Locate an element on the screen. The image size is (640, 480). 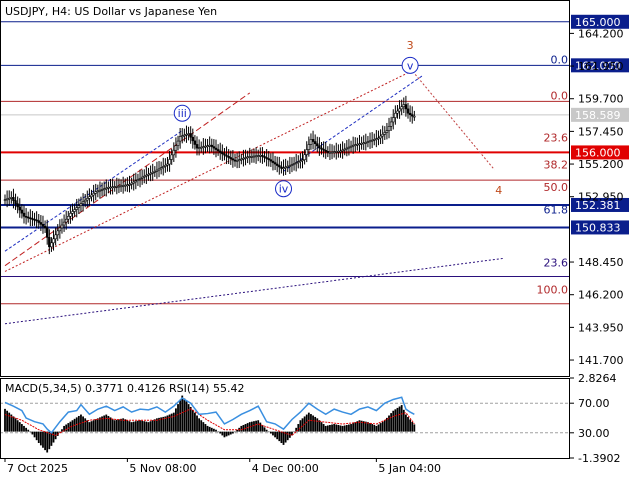
wave-label: iii is located at coordinates (182, 113).